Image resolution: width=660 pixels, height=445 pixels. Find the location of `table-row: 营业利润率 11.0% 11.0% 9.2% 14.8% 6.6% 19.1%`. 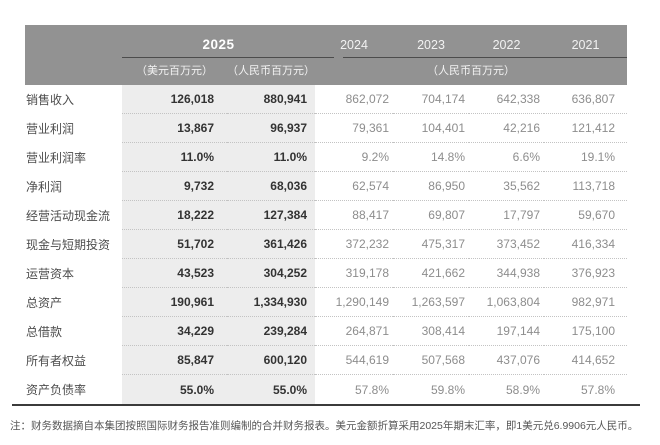

table-row: 营业利润率 11.0% 11.0% 9.2% 14.8% 6.6% 19.1% is located at coordinates (326, 157).